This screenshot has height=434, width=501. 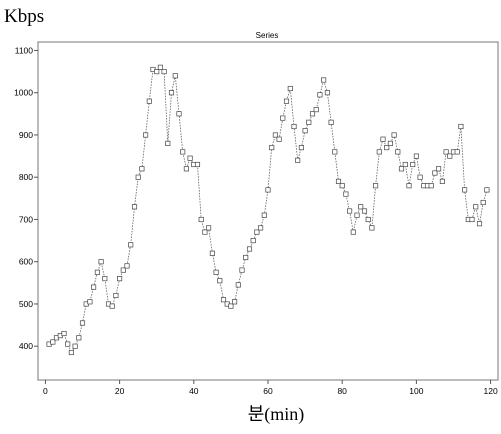 What do you see at coordinates (194, 391) in the screenshot?
I see `x-tick-label: 40` at bounding box center [194, 391].